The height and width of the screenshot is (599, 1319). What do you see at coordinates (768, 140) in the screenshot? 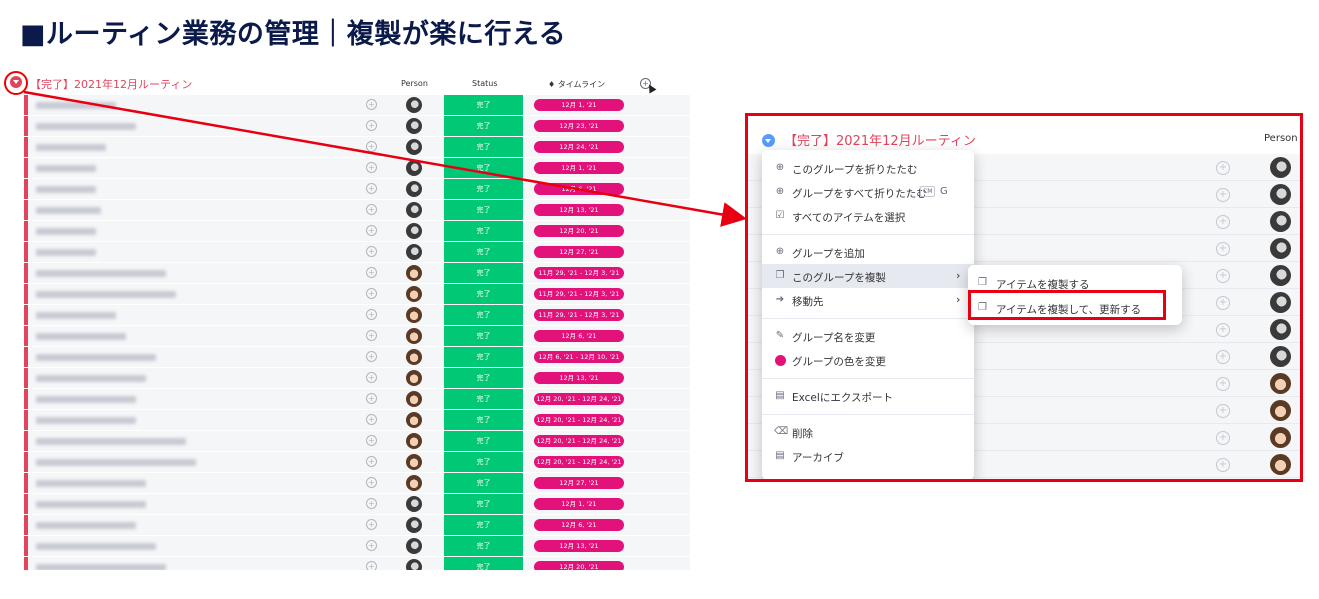
I see `zoom-group-menu-toggle` at bounding box center [768, 140].